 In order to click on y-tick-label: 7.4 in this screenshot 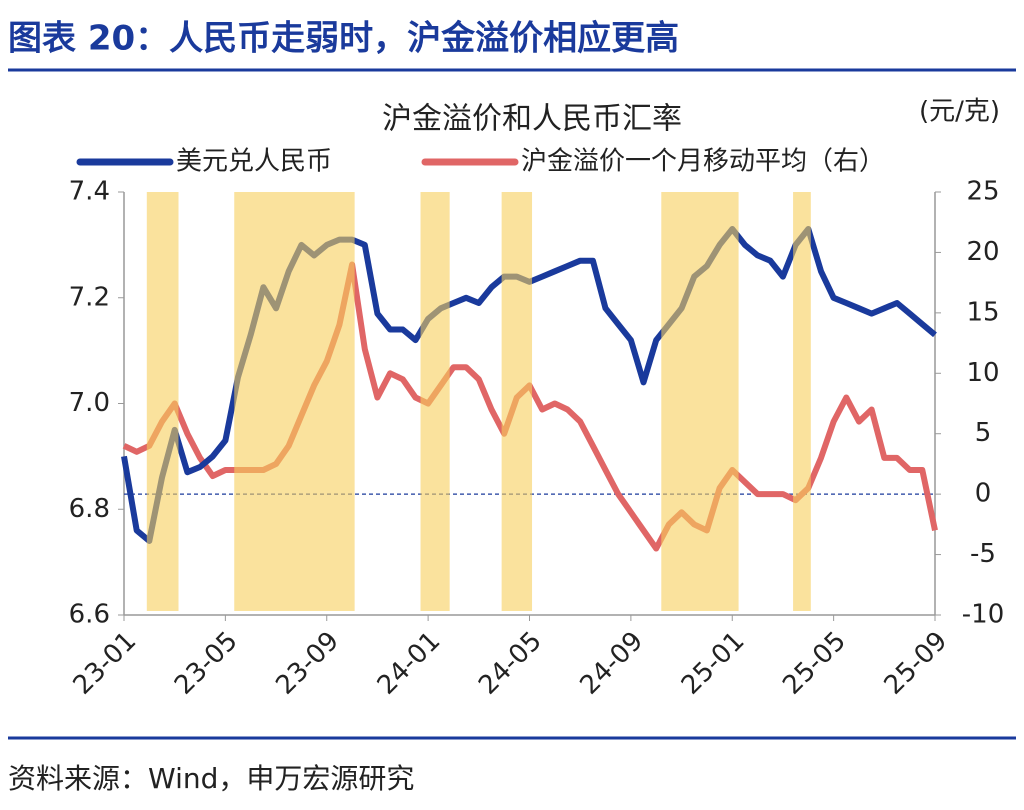, I will do `click(89, 192)`.